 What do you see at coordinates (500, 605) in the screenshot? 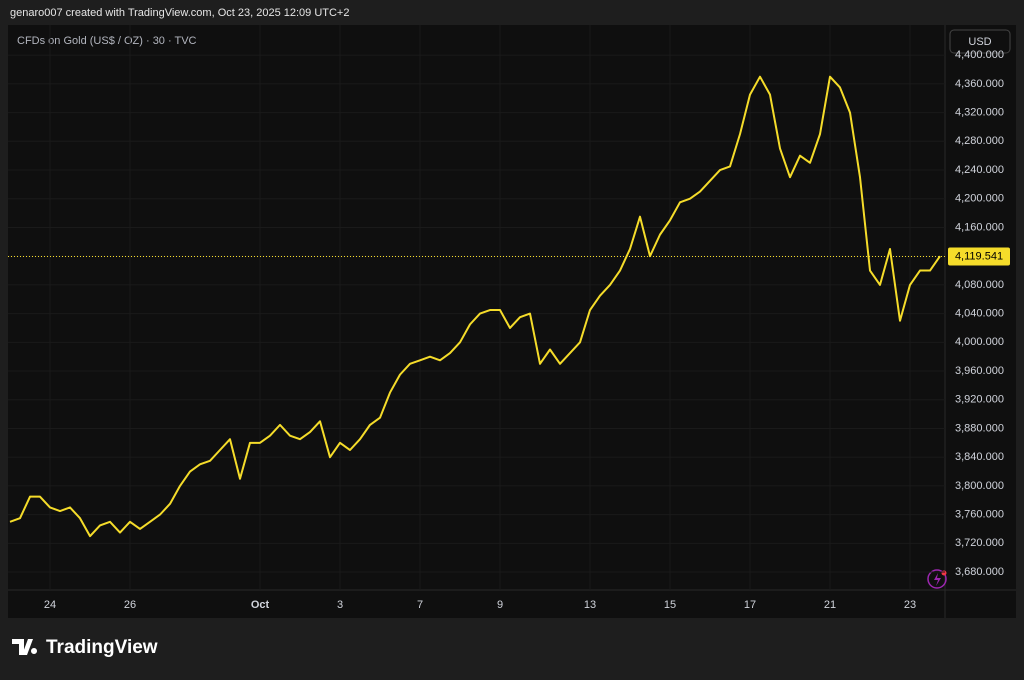
I see `x-tick-label: 9` at bounding box center [500, 605].